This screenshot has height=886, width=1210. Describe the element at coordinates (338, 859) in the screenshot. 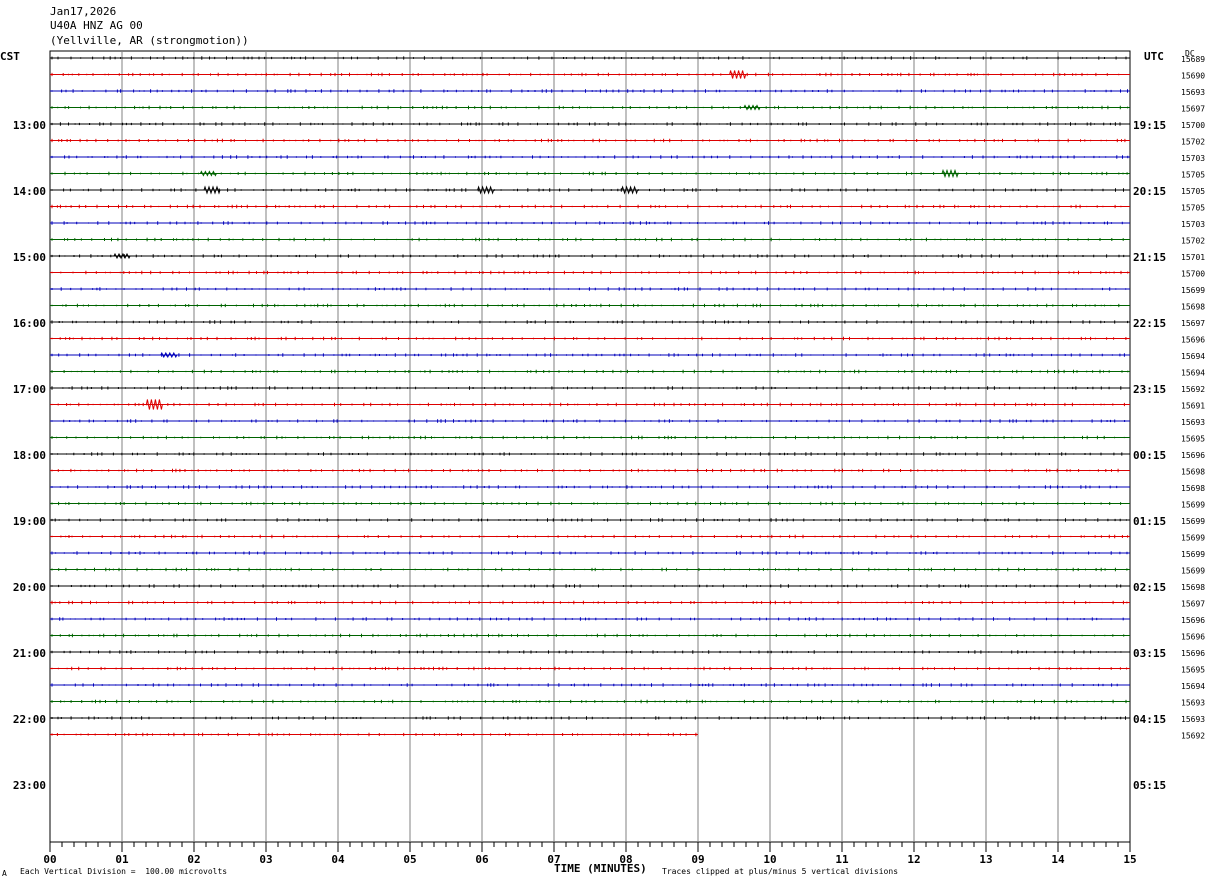

I see `x-tick-label: 04` at that location.